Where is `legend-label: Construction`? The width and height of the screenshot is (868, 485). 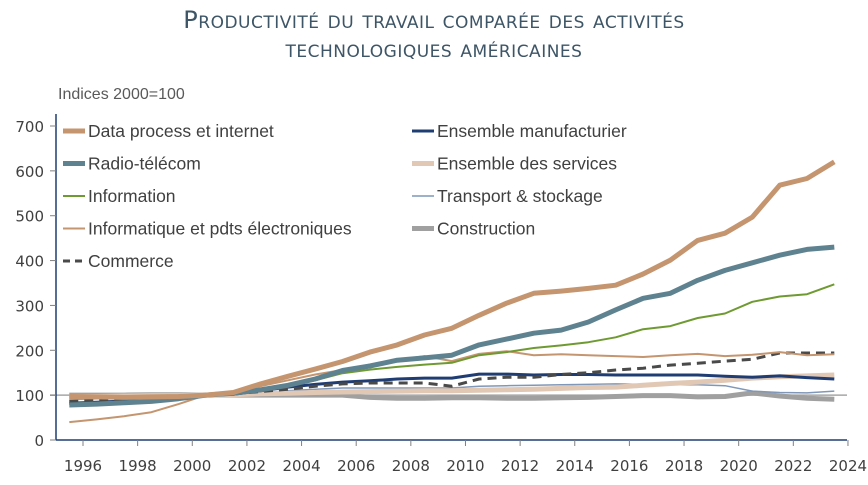
legend-label: Construction is located at coordinates (486, 229).